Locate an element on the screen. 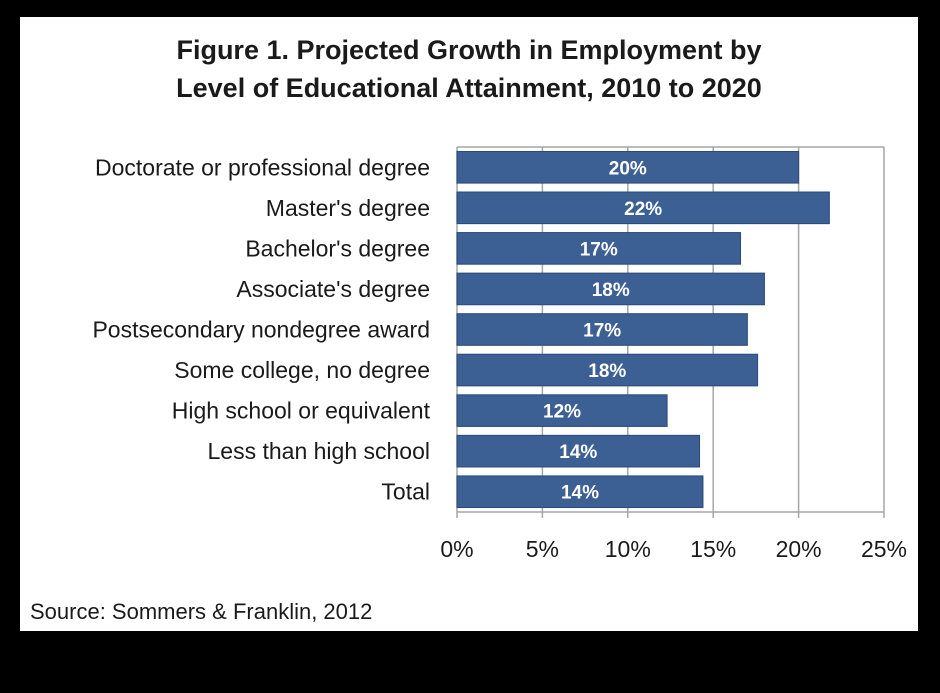 The width and height of the screenshot is (940, 693). data-label-1: 22% is located at coordinates (643, 209).